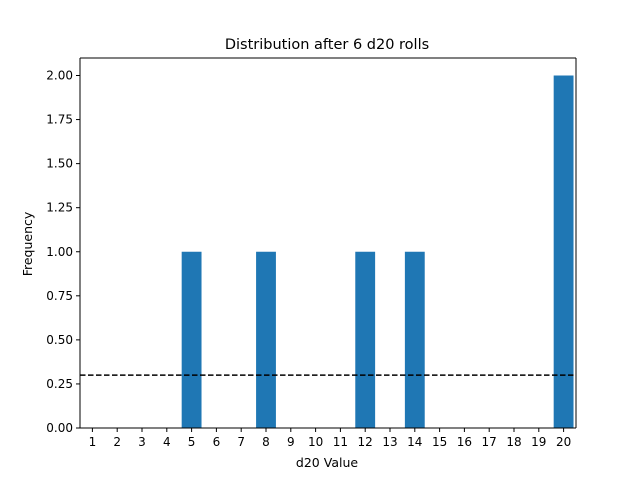  I want to click on x-tick-label-1: 1, so click(93, 442).